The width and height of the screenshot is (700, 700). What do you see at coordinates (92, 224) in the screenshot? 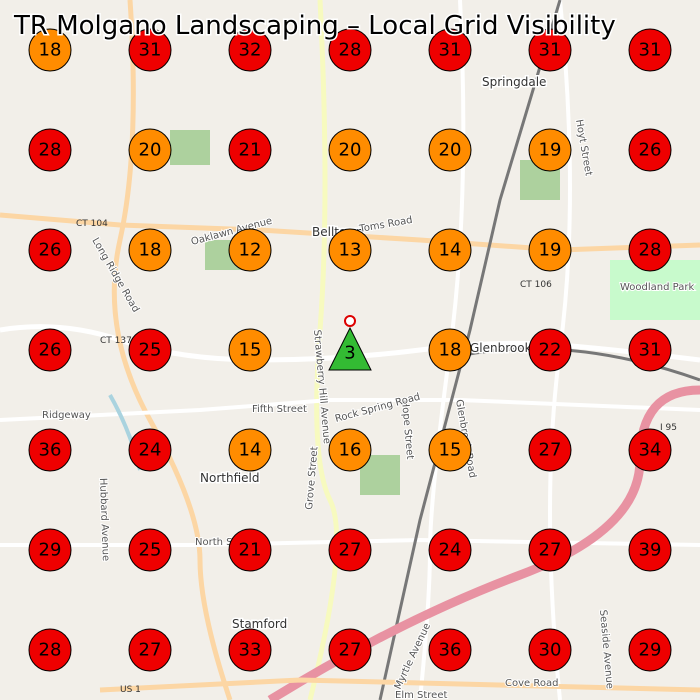
I see `map-label: CT 104` at bounding box center [92, 224].